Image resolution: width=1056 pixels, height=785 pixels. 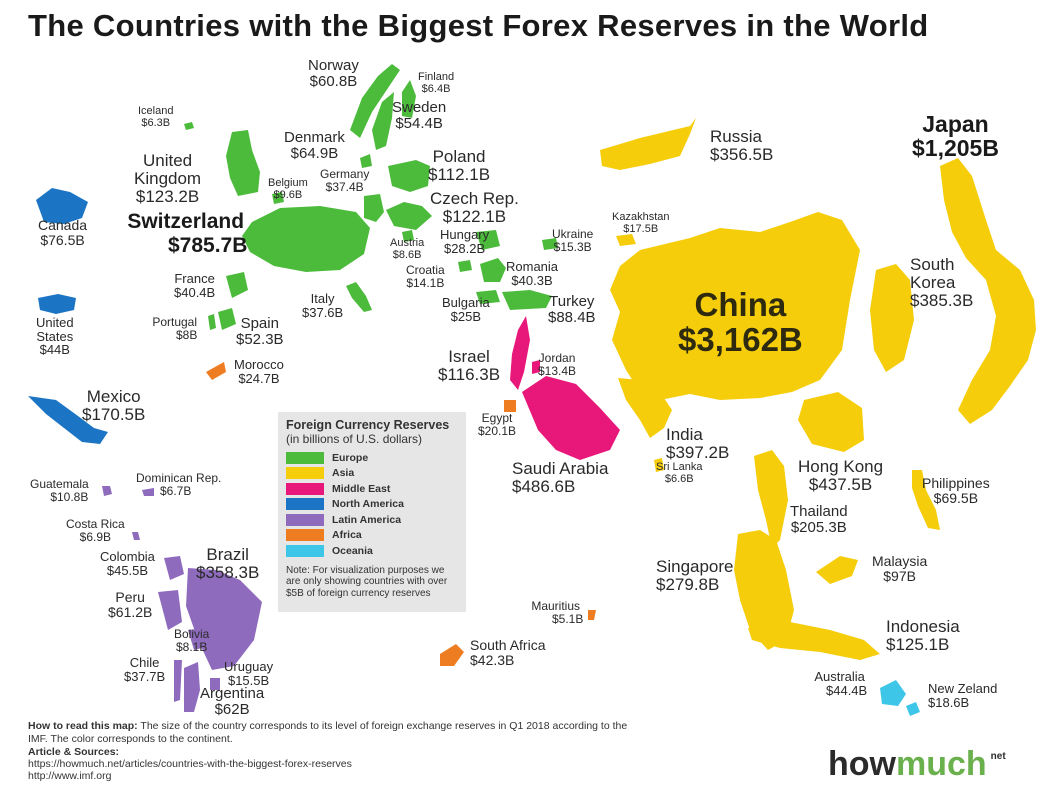 What do you see at coordinates (175, 328) in the screenshot?
I see `label-portugal: Portugal $8B` at bounding box center [175, 328].